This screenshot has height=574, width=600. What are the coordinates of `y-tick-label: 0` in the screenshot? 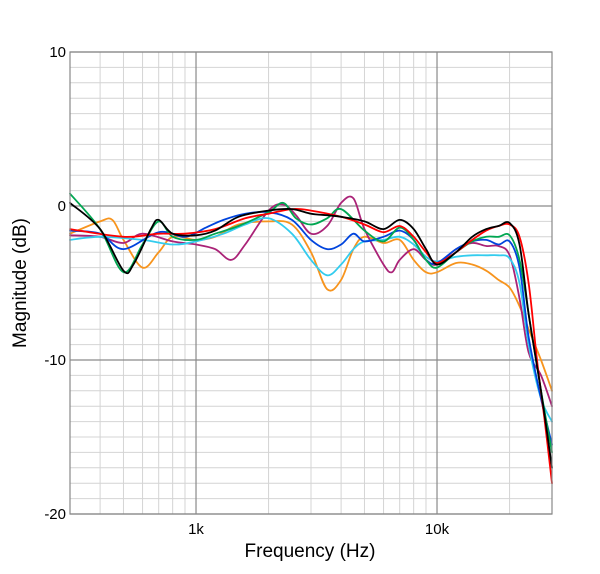 It's located at (62, 206).